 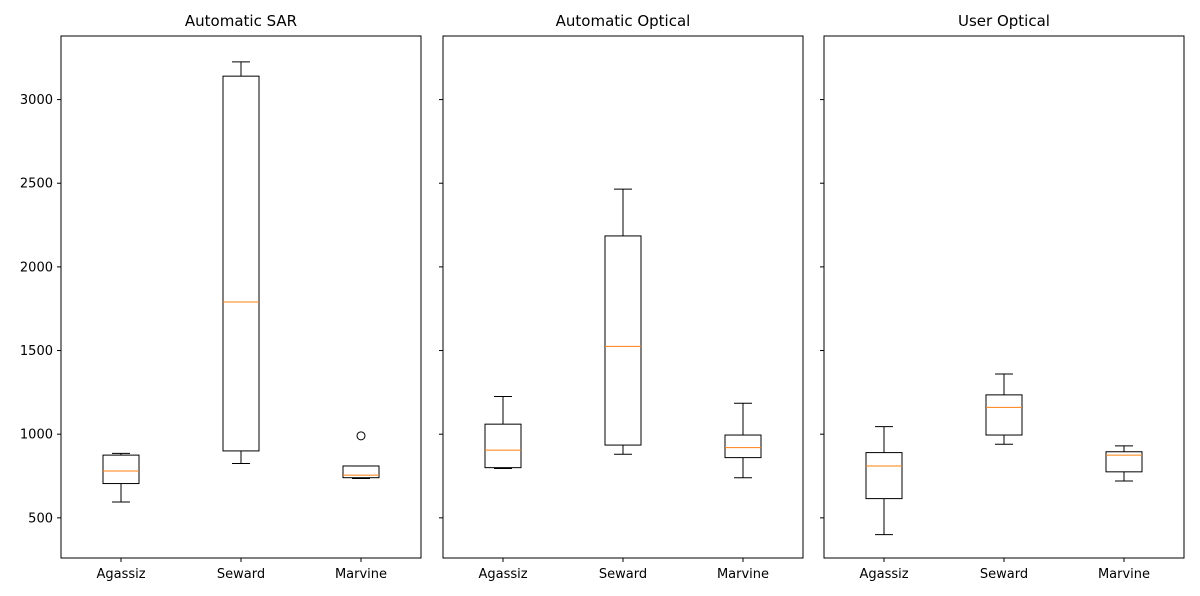 What do you see at coordinates (36, 351) in the screenshot?
I see `y-tick-label: 1500` at bounding box center [36, 351].